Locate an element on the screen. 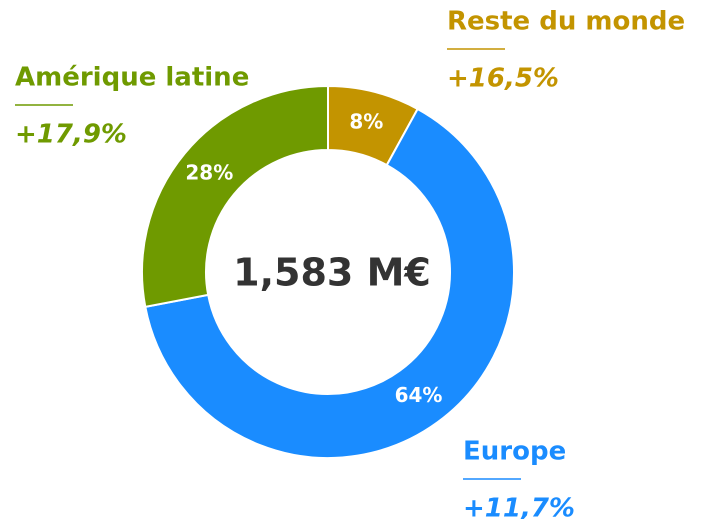  value-label: 28% is located at coordinates (209, 172).